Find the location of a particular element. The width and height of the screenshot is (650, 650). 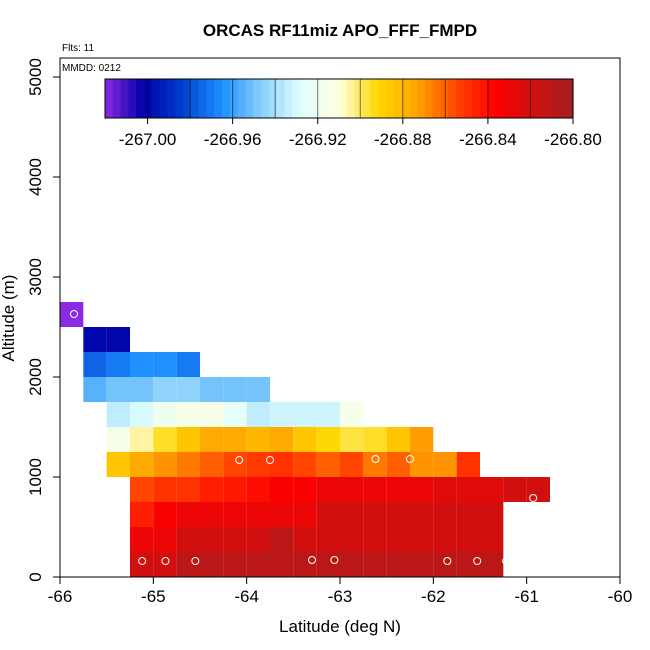

colorbar-frame is located at coordinates (339, 98).